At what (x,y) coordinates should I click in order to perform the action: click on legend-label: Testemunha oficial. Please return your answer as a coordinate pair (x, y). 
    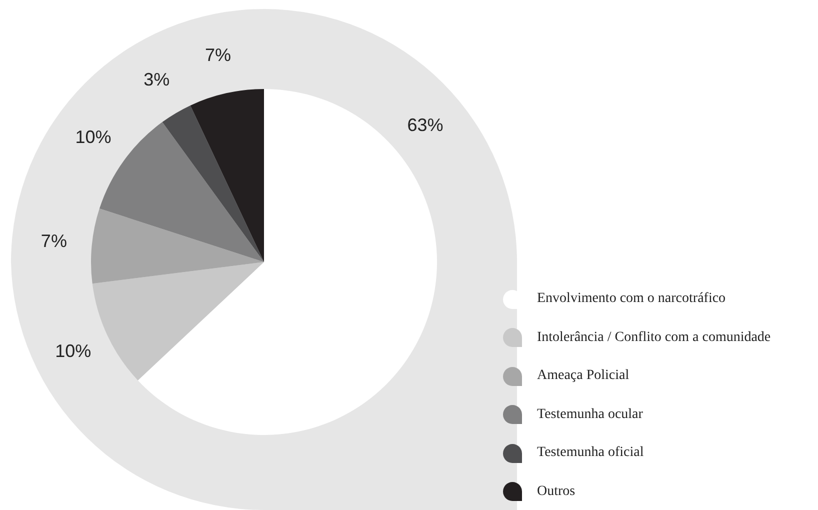
    Looking at the image, I should click on (590, 453).